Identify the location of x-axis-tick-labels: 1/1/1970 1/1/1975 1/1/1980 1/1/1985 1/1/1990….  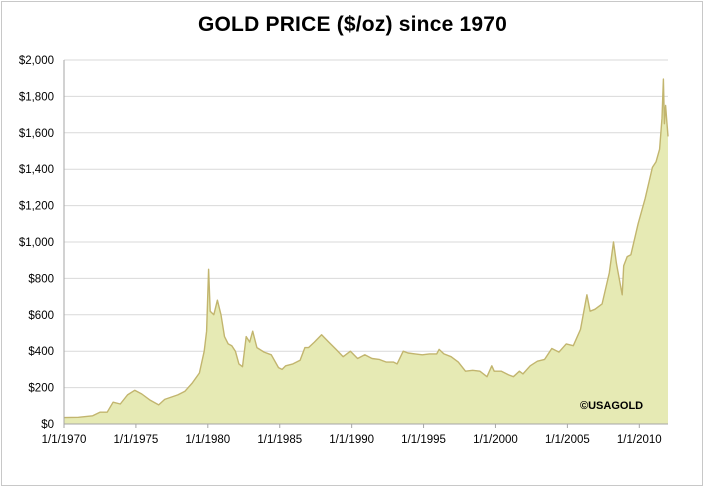
(352, 440).